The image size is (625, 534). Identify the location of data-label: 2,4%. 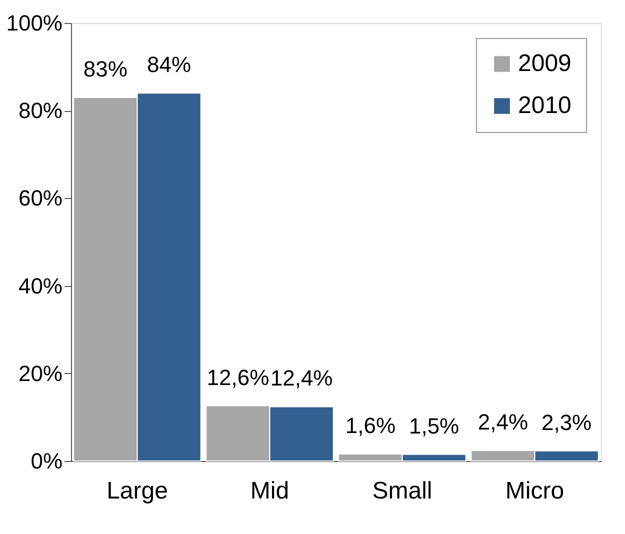
(503, 421).